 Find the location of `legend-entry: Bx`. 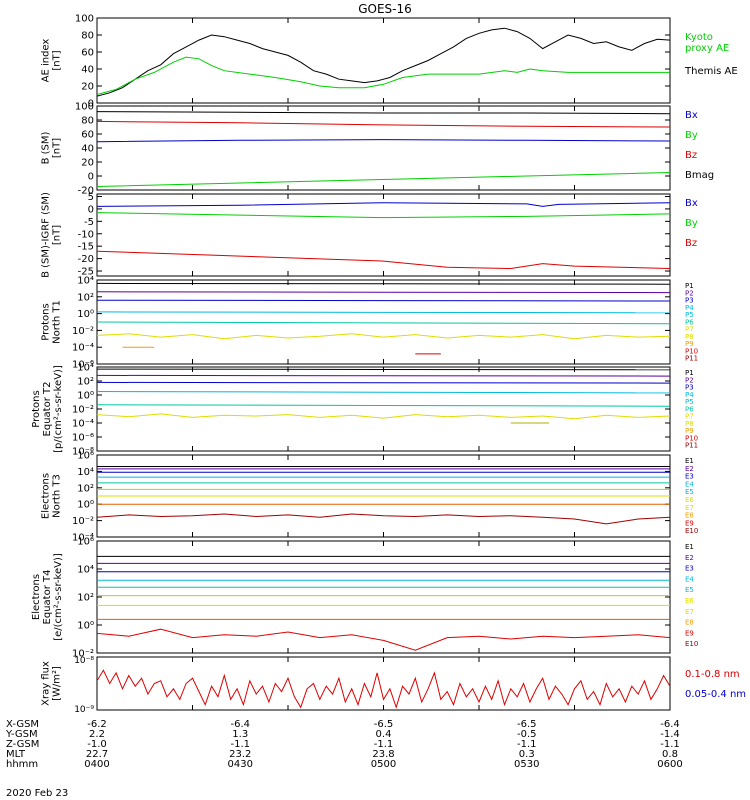

legend-entry: Bx is located at coordinates (691, 203).